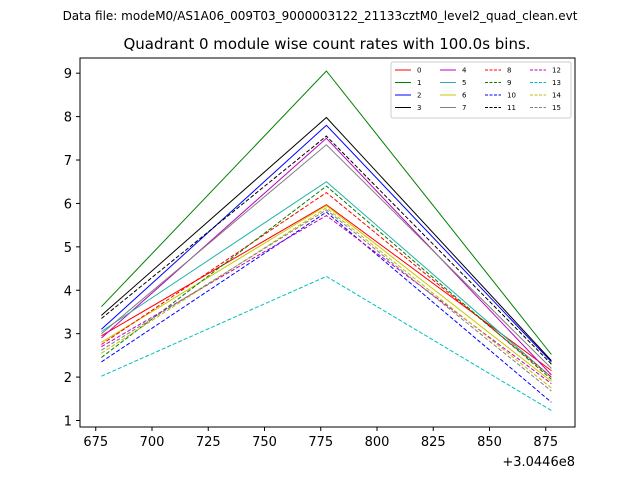 The height and width of the screenshot is (480, 640). I want to click on legend-label-4: 4, so click(464, 71).